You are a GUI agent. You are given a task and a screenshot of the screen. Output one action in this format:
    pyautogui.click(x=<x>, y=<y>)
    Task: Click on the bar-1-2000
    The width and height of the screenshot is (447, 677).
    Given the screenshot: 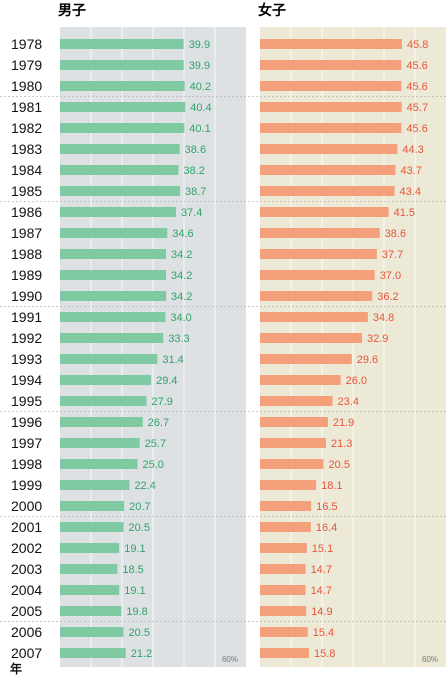 What is the action you would take?
    pyautogui.click(x=286, y=506)
    